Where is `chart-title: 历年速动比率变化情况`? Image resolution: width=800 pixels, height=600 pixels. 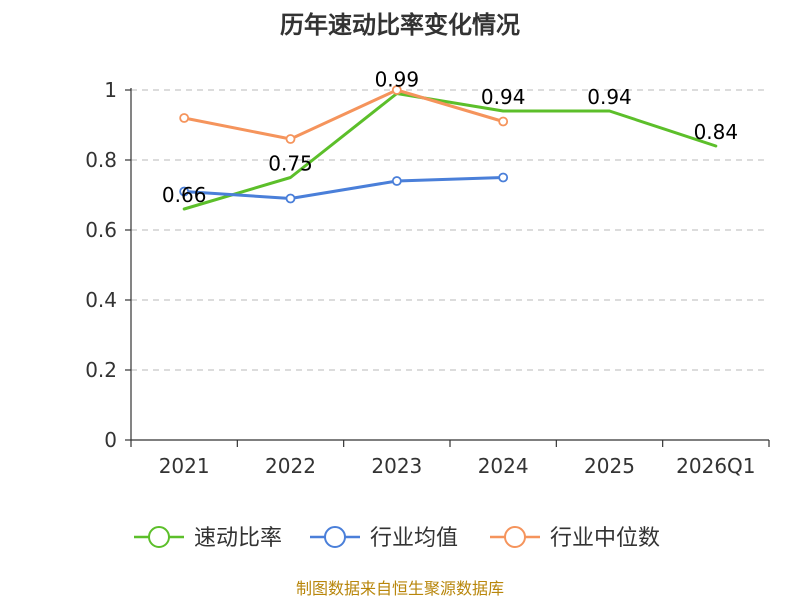
chart-title: 历年速动比率变化情况 is located at coordinates (400, 25).